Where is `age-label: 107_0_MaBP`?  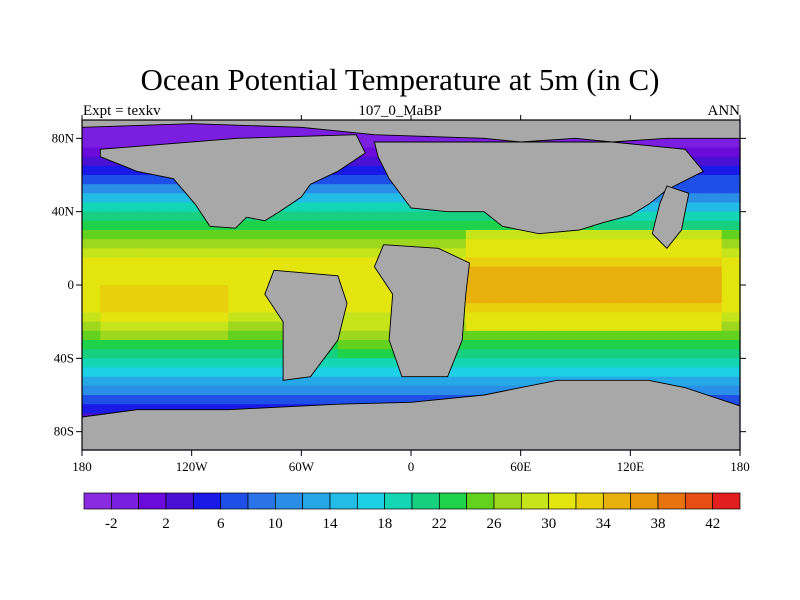 age-label: 107_0_MaBP is located at coordinates (400, 111).